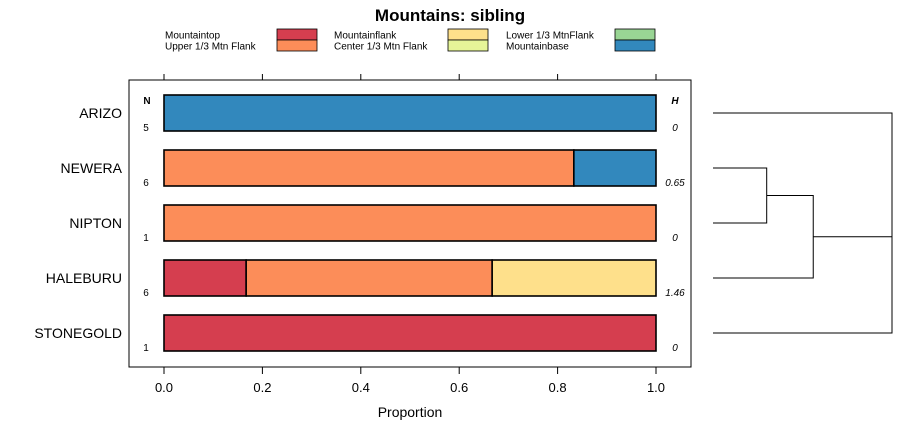 The image size is (900, 440). Describe the element at coordinates (146, 183) in the screenshot. I see `n-value-newera: 6` at that location.